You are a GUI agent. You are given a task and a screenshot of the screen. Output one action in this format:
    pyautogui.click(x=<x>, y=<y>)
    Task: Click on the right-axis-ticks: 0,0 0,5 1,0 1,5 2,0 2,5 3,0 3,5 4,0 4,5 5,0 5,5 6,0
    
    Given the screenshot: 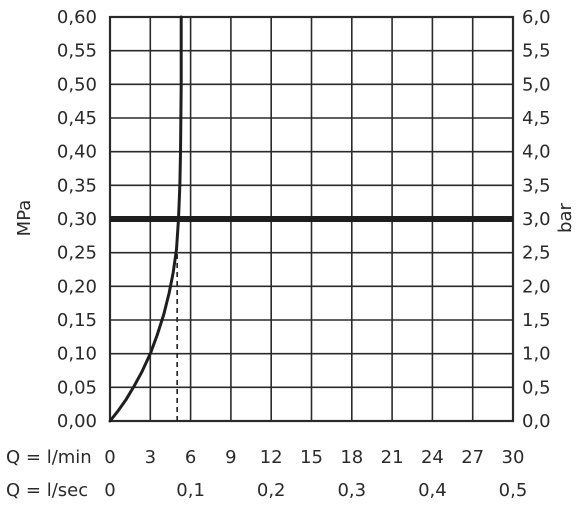 What is the action you would take?
    pyautogui.click(x=536, y=219)
    